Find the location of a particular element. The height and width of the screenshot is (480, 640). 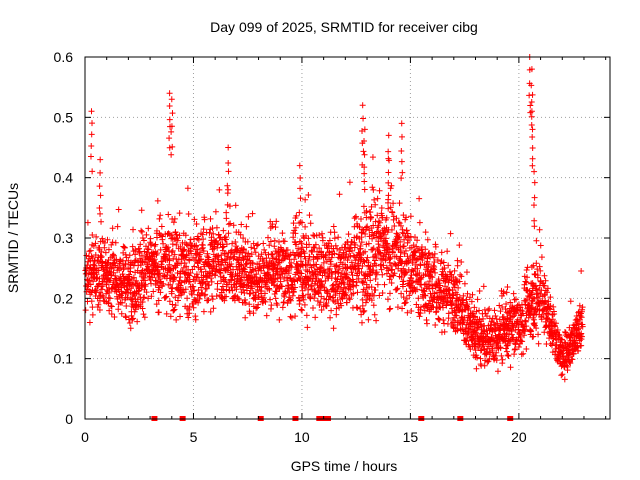

x-tick-label: 0 is located at coordinates (85, 437).